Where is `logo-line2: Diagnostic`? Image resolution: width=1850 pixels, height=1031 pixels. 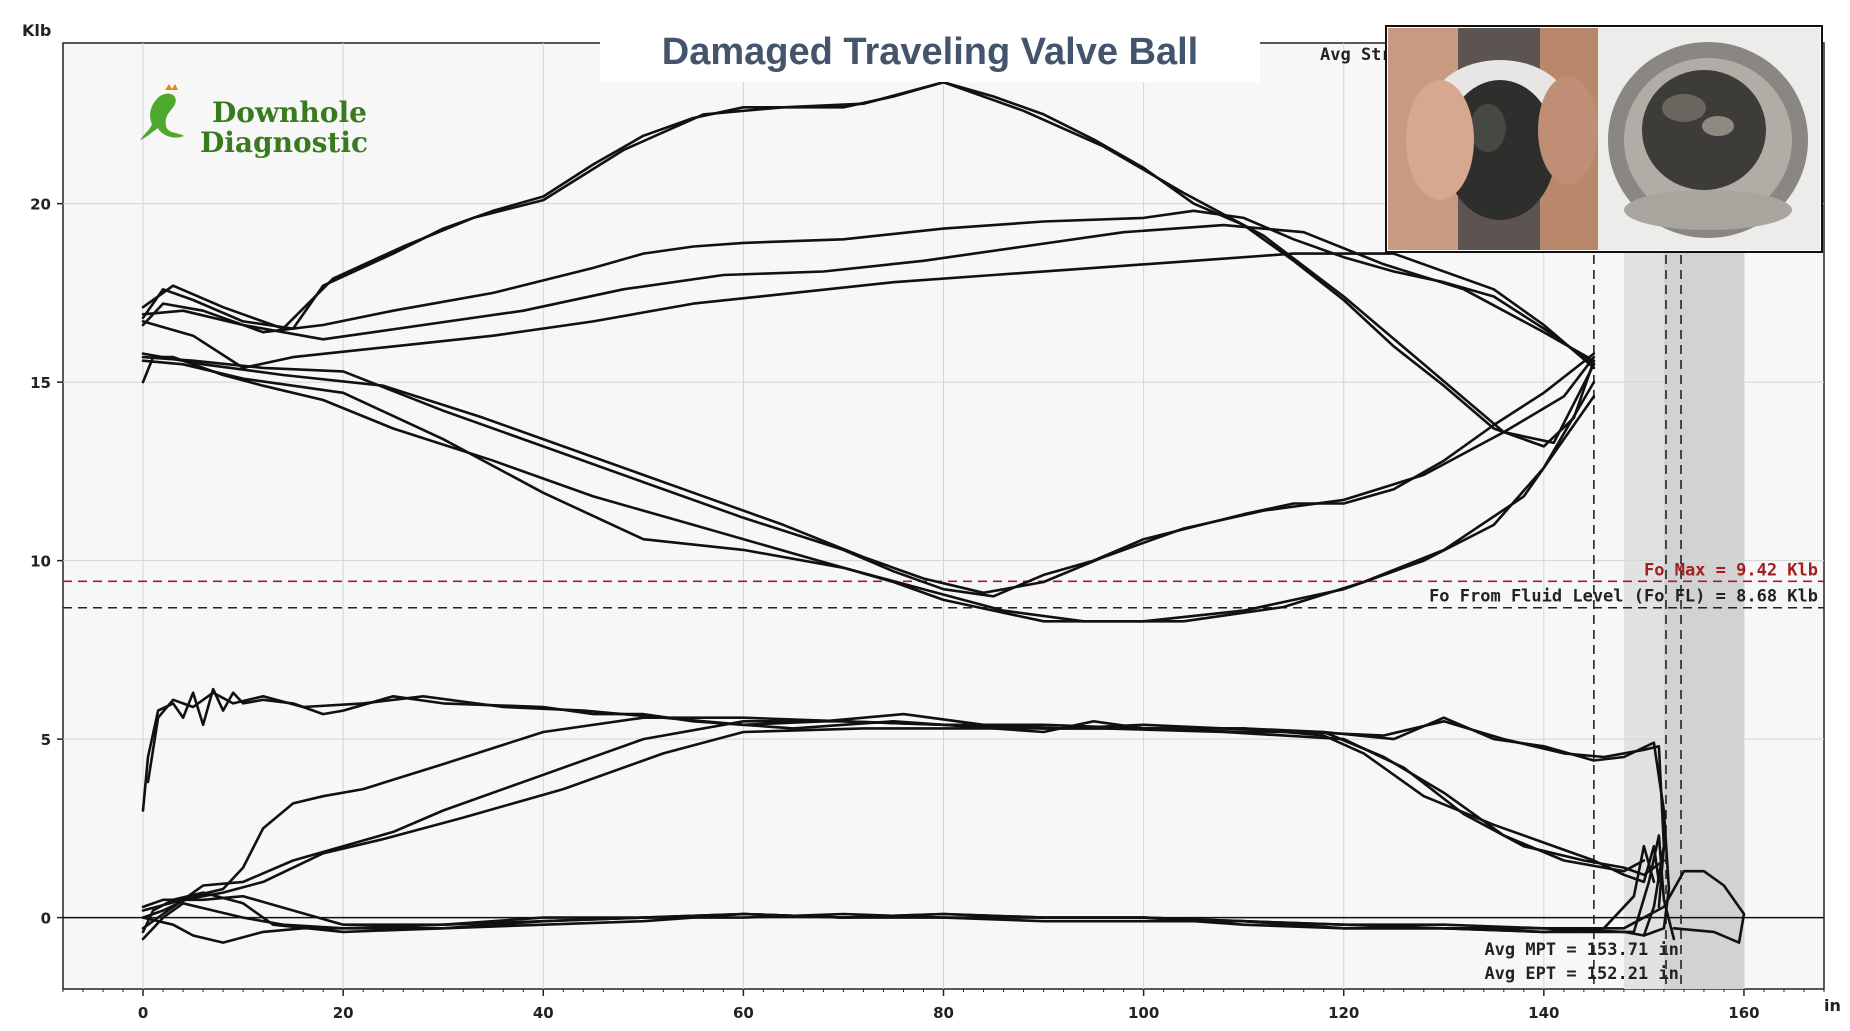
logo-line2: Diagnostic is located at coordinates (284, 142).